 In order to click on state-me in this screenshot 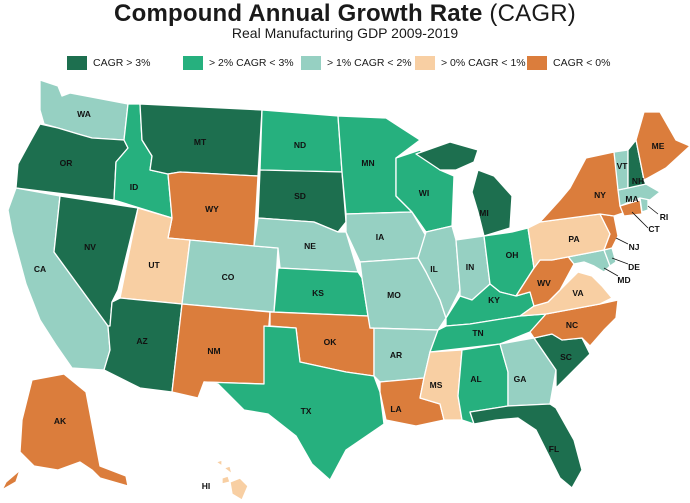, I will do `click(662, 146)`.